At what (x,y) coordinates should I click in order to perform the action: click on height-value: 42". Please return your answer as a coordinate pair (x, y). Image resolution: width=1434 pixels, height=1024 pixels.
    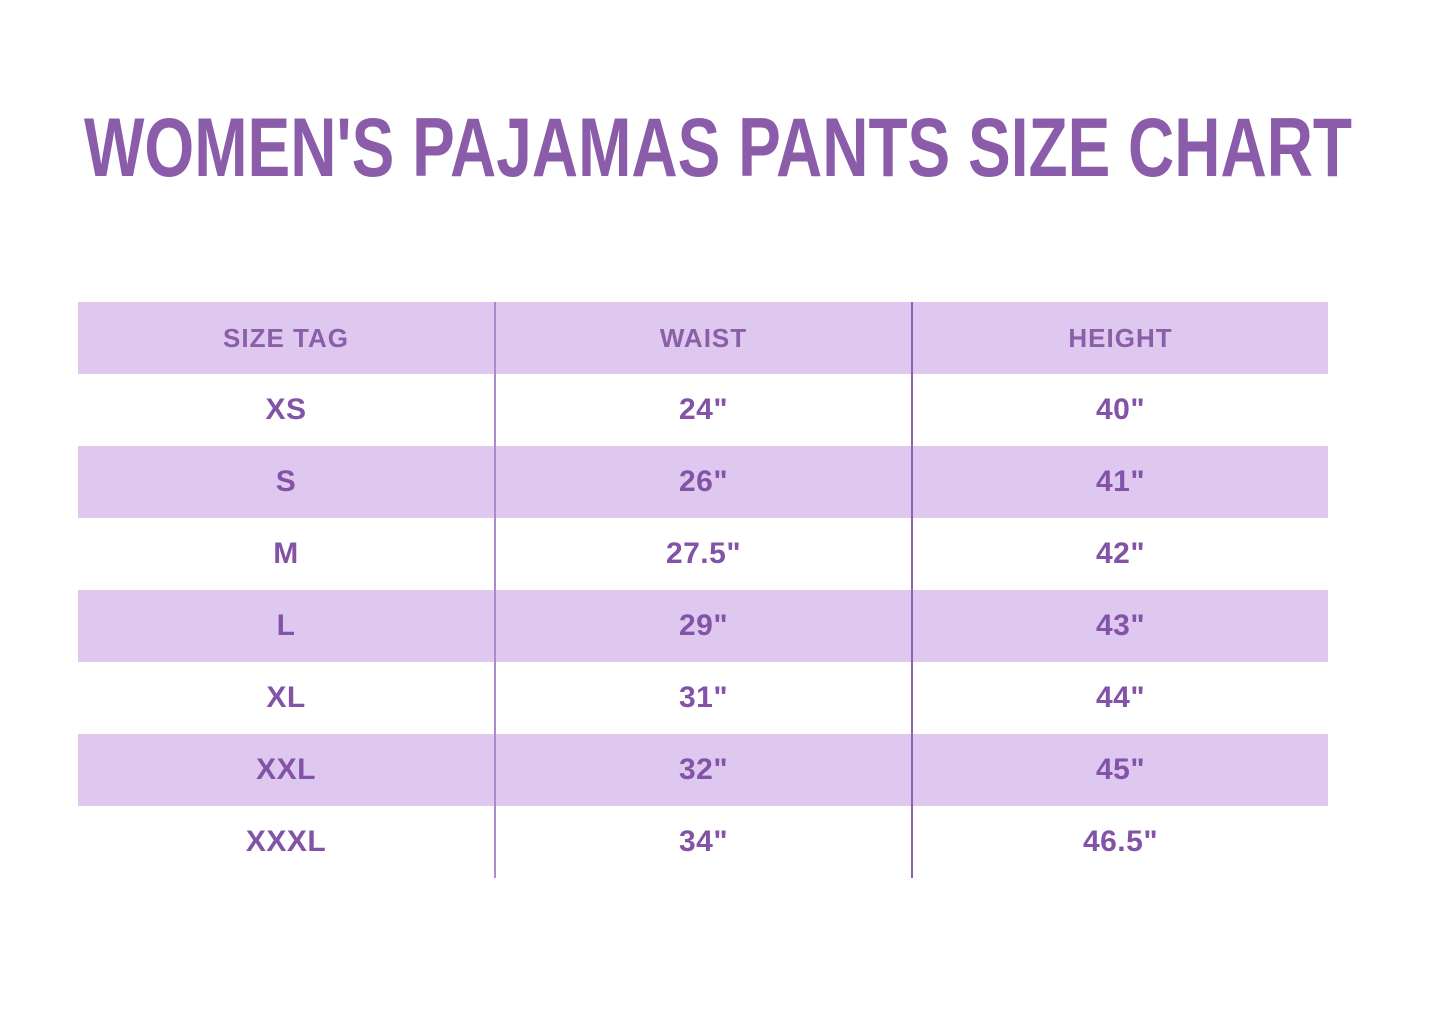
    Looking at the image, I should click on (1119, 554).